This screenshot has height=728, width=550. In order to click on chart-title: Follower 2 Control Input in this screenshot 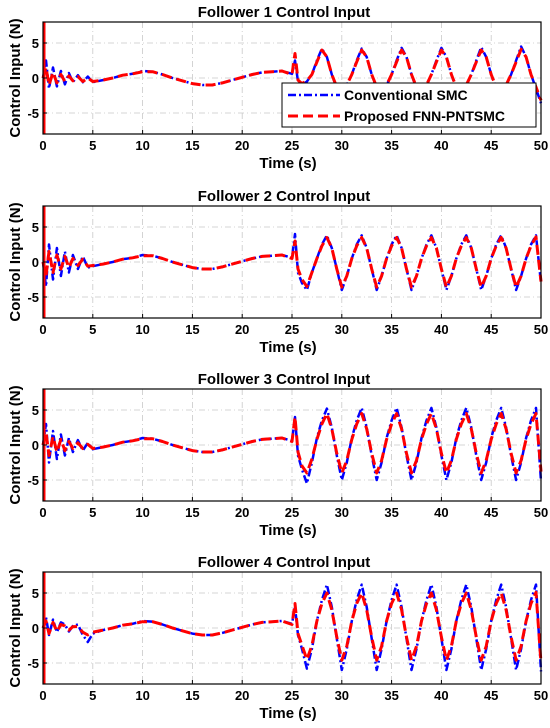, I will do `click(284, 196)`.